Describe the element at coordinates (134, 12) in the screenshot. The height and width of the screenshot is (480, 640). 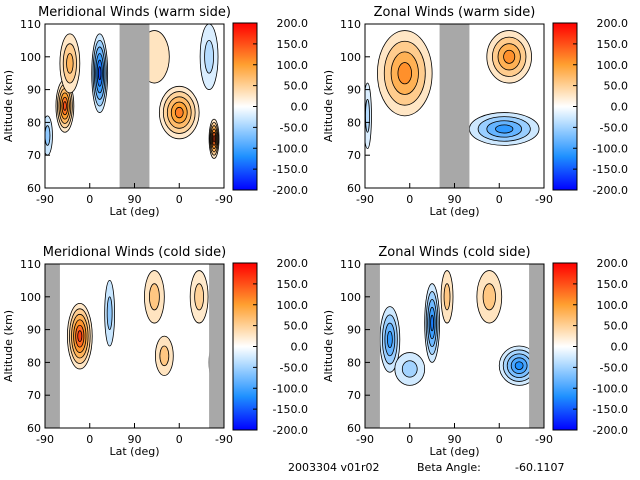
I see `panel-title: Meridional Winds (warm side)` at that location.